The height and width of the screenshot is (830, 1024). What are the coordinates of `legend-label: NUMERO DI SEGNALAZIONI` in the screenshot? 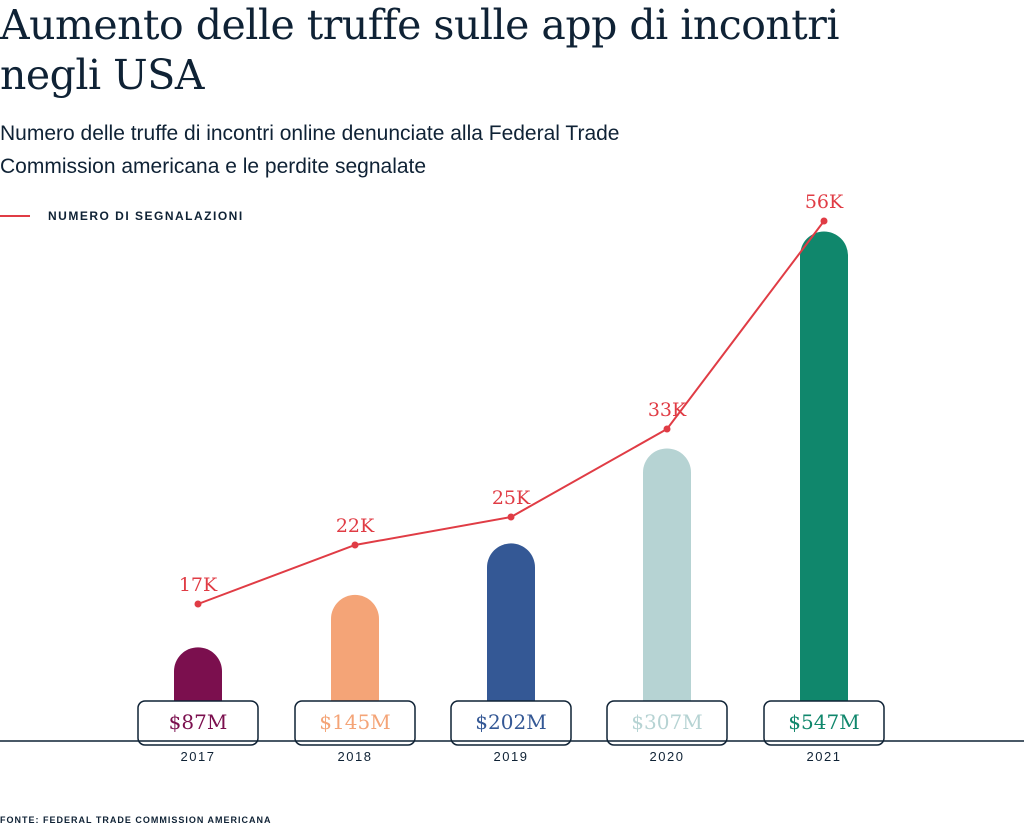 It's located at (146, 216).